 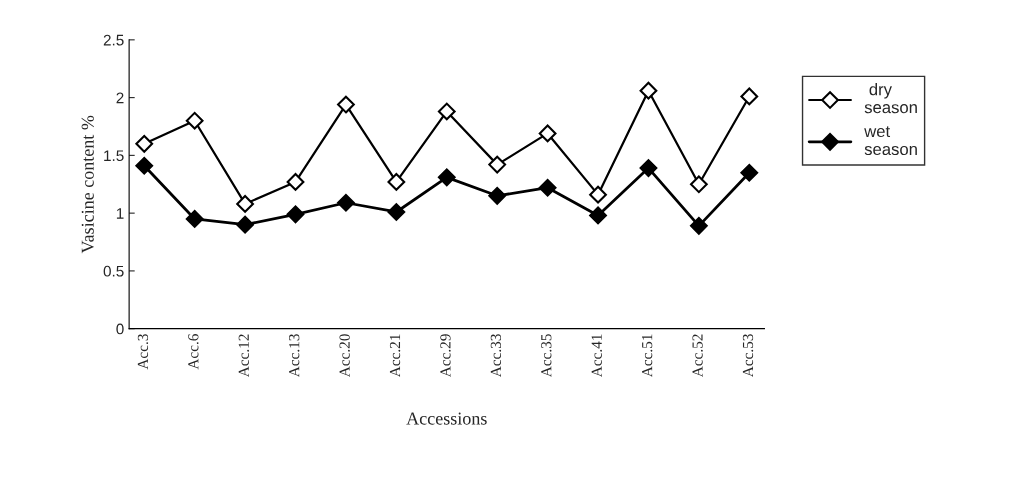 What do you see at coordinates (647, 356) in the screenshot?
I see `x-tick-label: Acc.51` at bounding box center [647, 356].